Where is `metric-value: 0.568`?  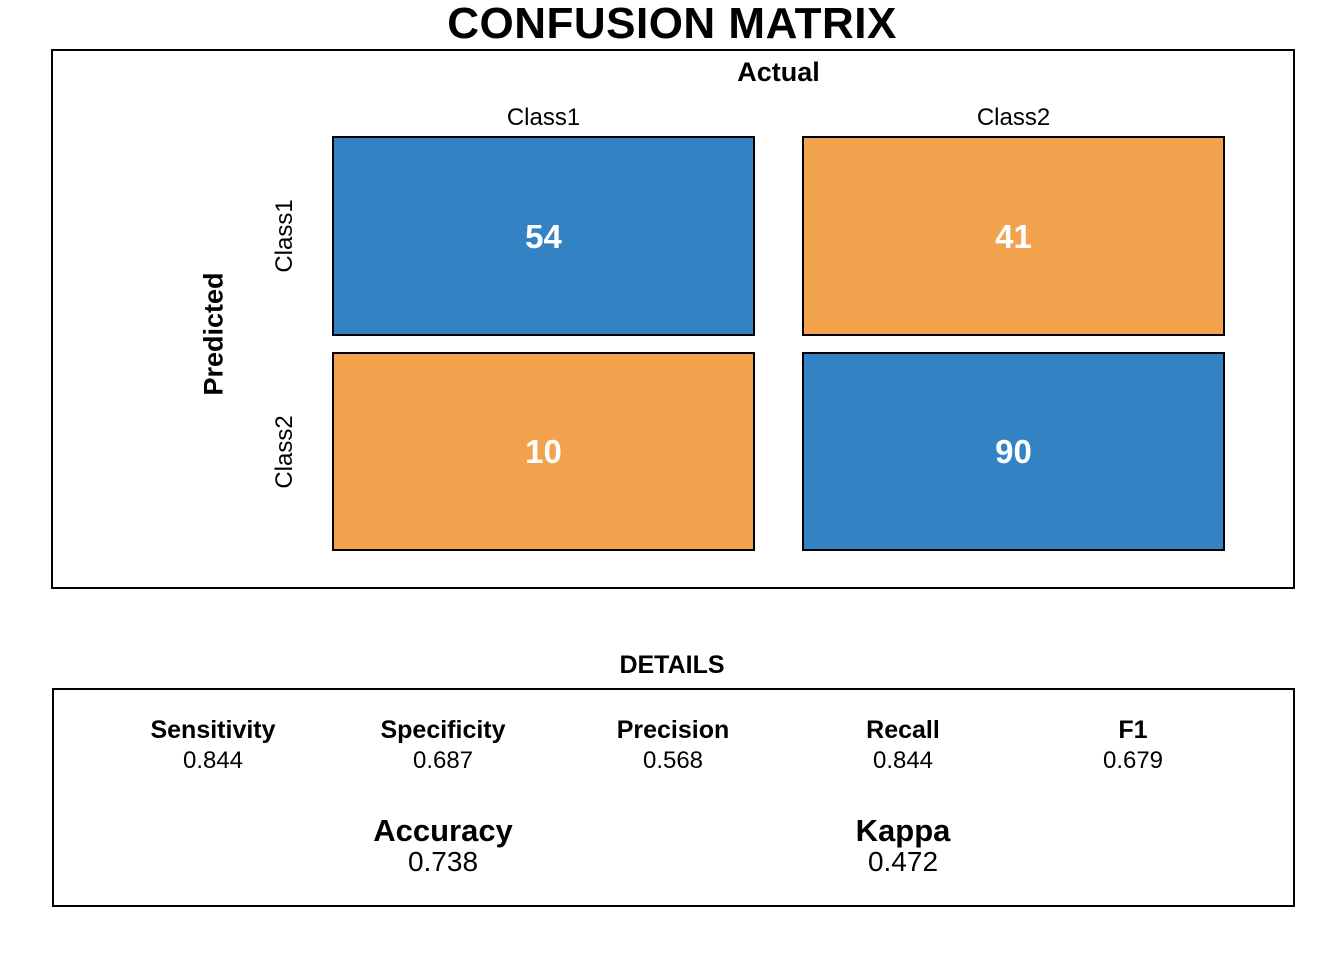
metric-value: 0.568 is located at coordinates (673, 760).